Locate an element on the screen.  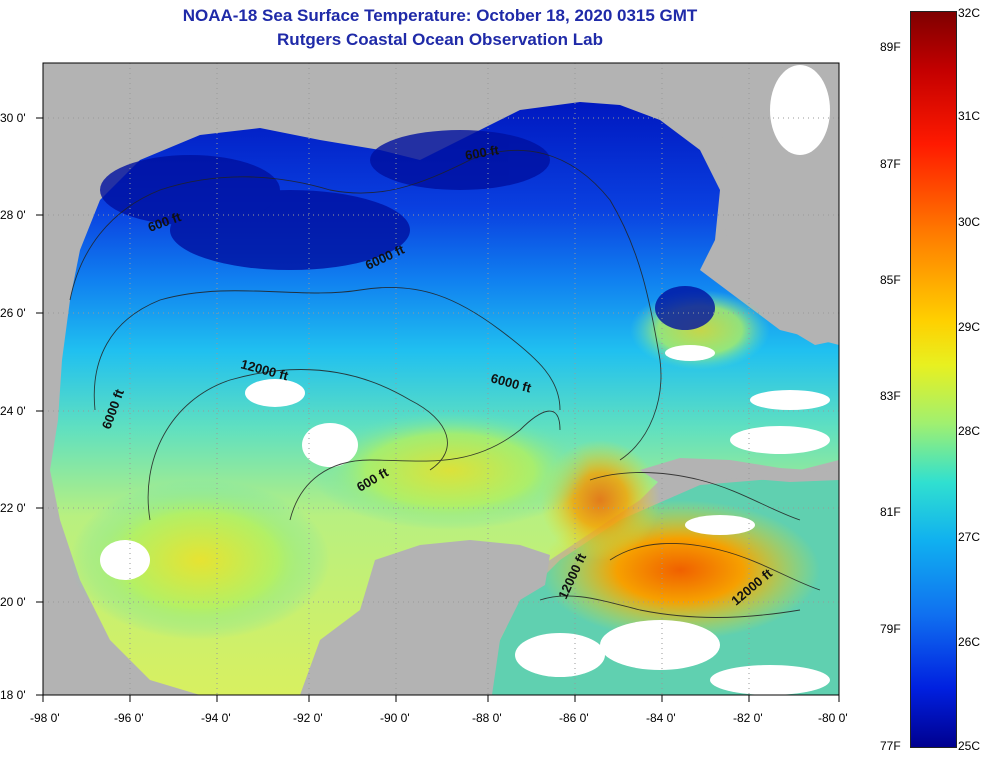
land-cuba is located at coordinates (739, 474).